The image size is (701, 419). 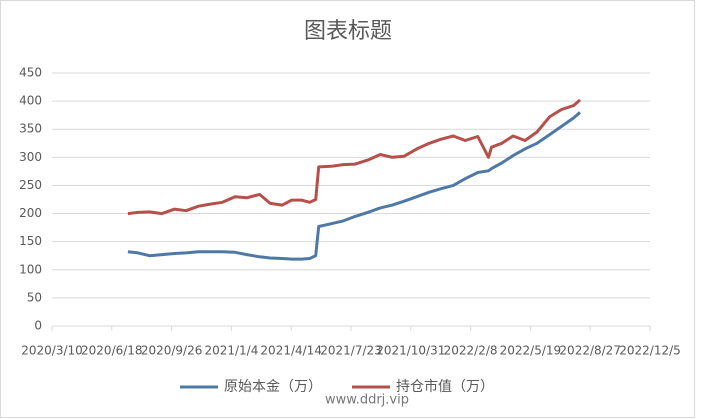 What do you see at coordinates (348, 31) in the screenshot?
I see `chart-title: 图表标题` at bounding box center [348, 31].